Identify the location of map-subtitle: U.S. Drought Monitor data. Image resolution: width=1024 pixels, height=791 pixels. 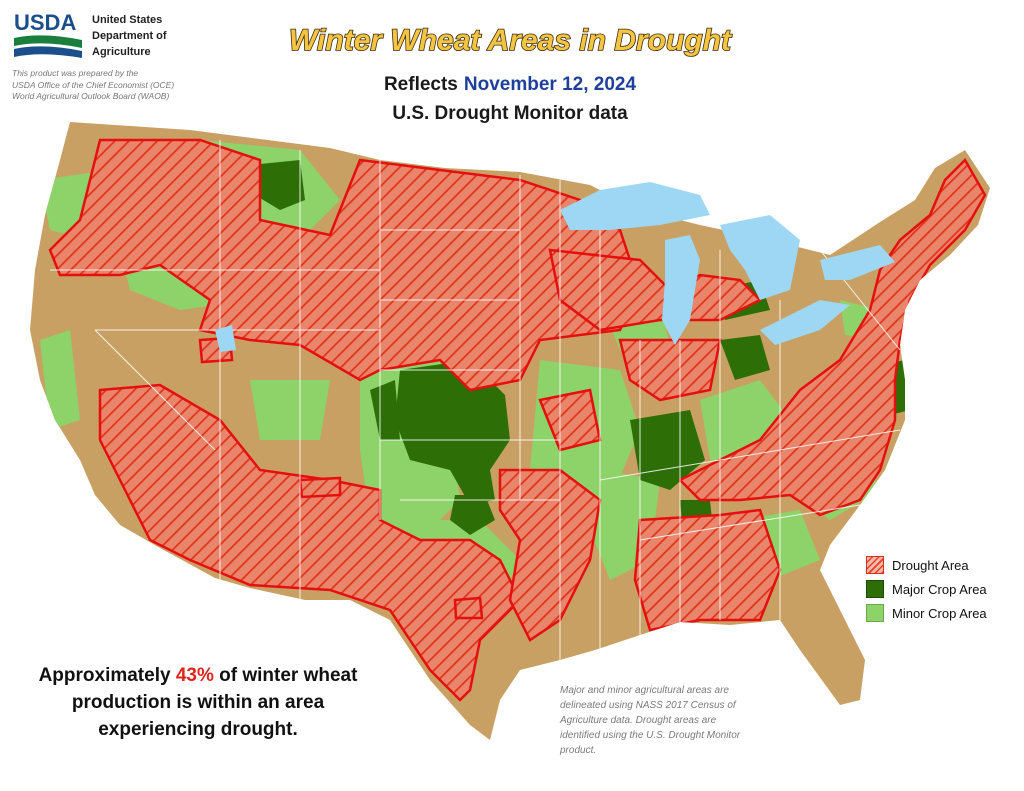
(510, 113).